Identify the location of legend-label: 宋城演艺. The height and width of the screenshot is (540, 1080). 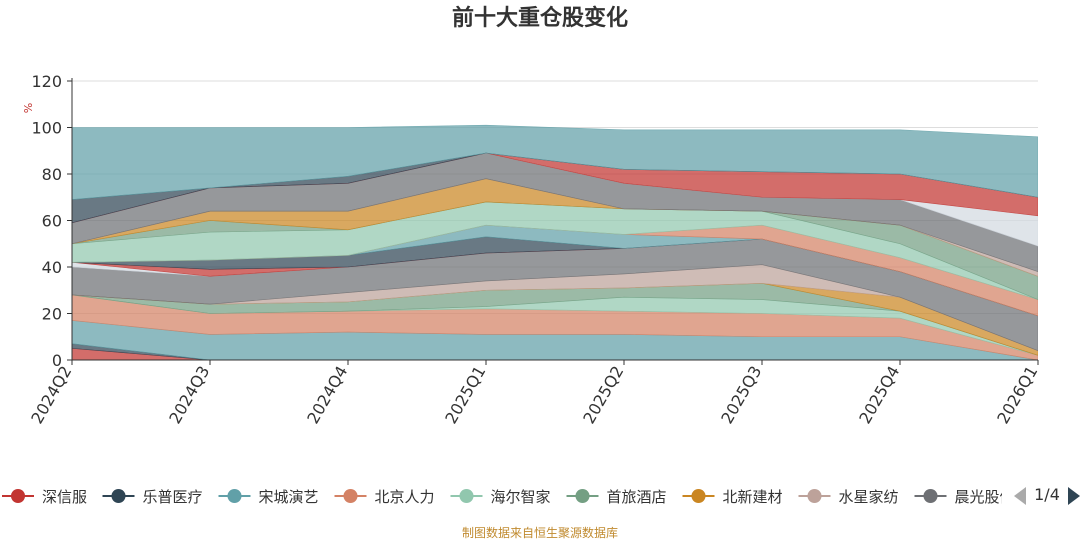
(289, 497).